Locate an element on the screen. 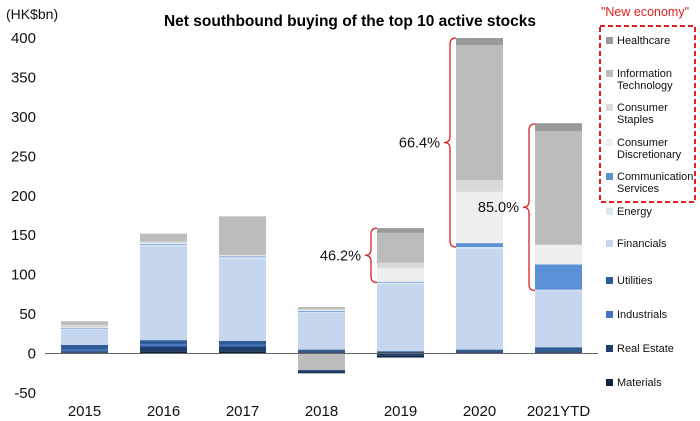  bar-group-2015 is located at coordinates (84, 337).